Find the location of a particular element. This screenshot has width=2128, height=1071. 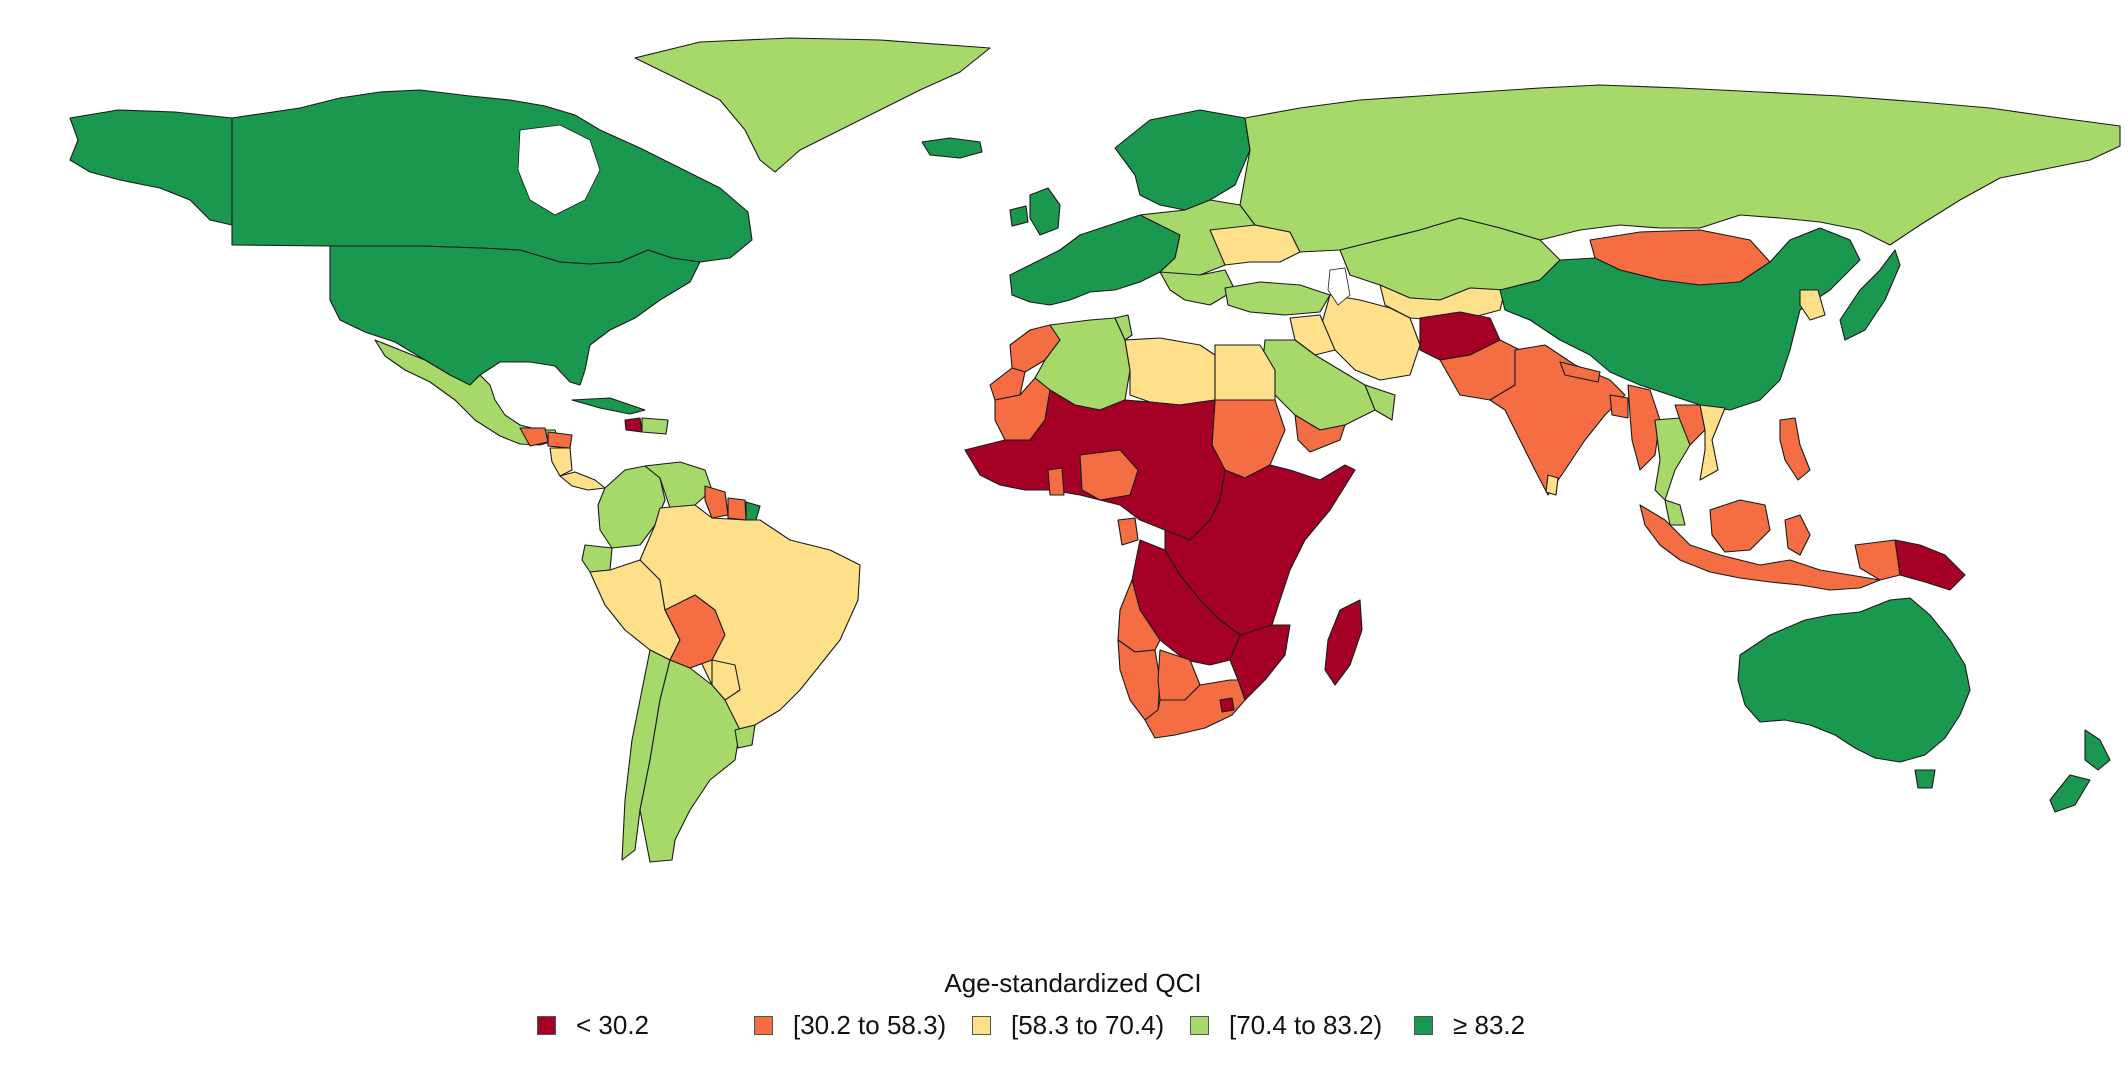

region-malaysia is located at coordinates (1675, 512).